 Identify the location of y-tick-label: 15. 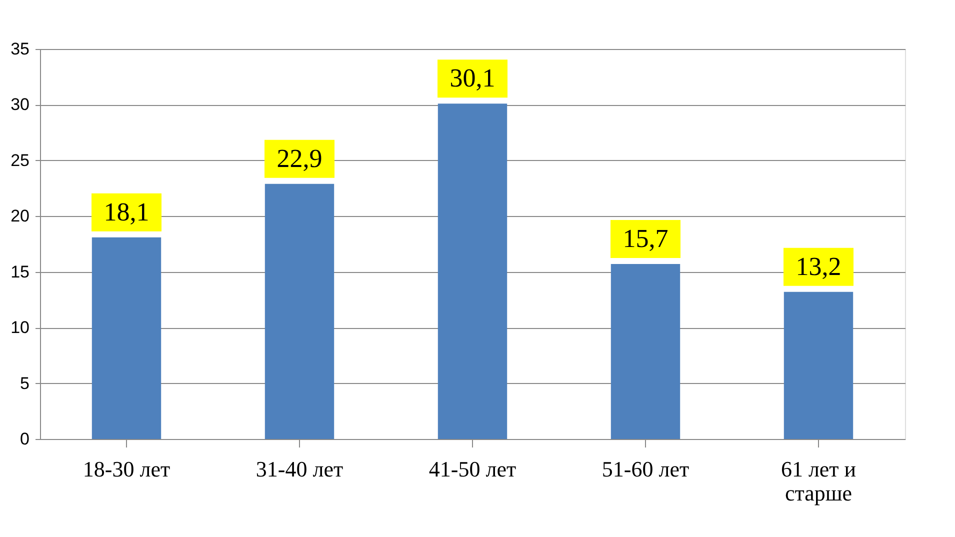
(20, 272).